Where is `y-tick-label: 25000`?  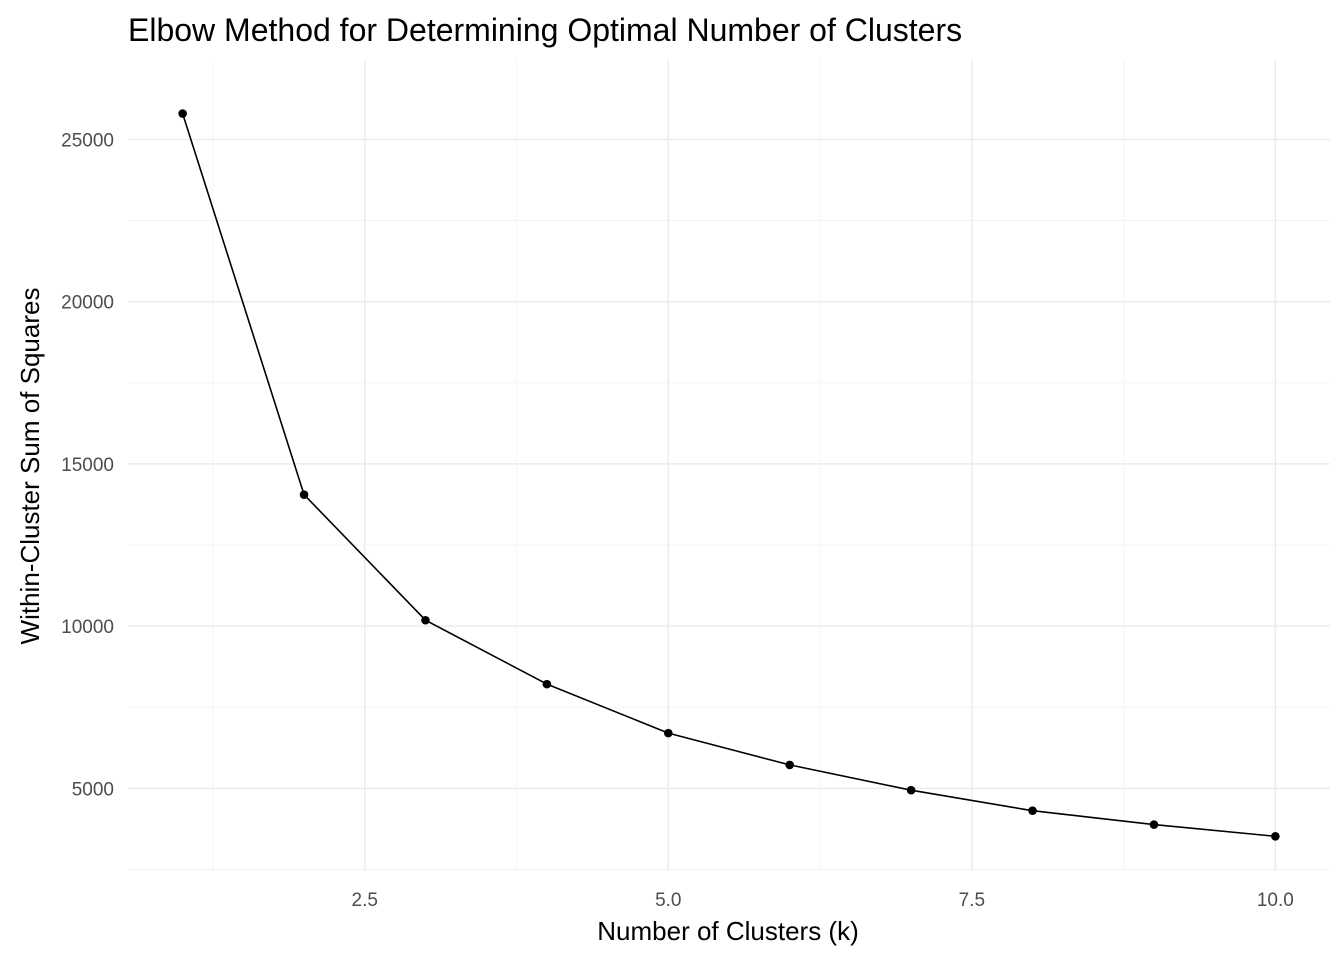
y-tick-label: 25000 is located at coordinates (87, 140).